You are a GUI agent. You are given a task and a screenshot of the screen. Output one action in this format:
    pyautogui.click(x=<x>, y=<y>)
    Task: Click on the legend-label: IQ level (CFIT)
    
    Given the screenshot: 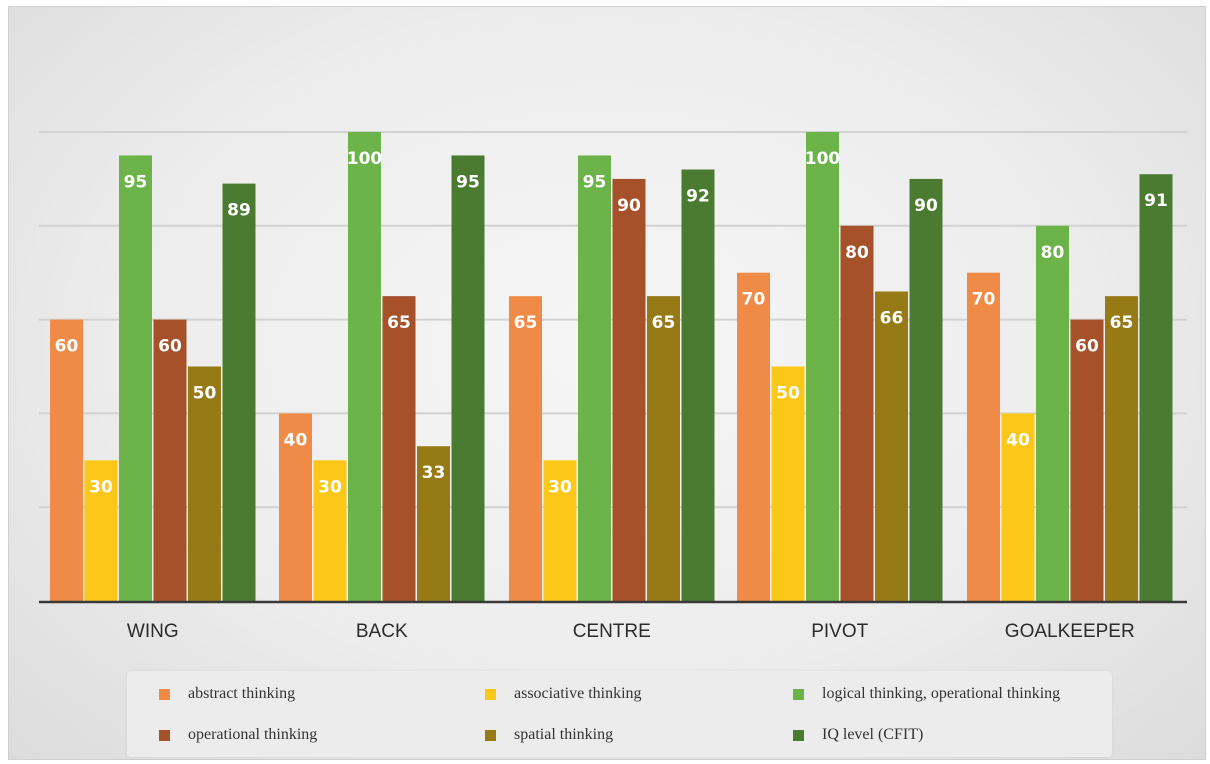 What is the action you would take?
    pyautogui.click(x=873, y=734)
    